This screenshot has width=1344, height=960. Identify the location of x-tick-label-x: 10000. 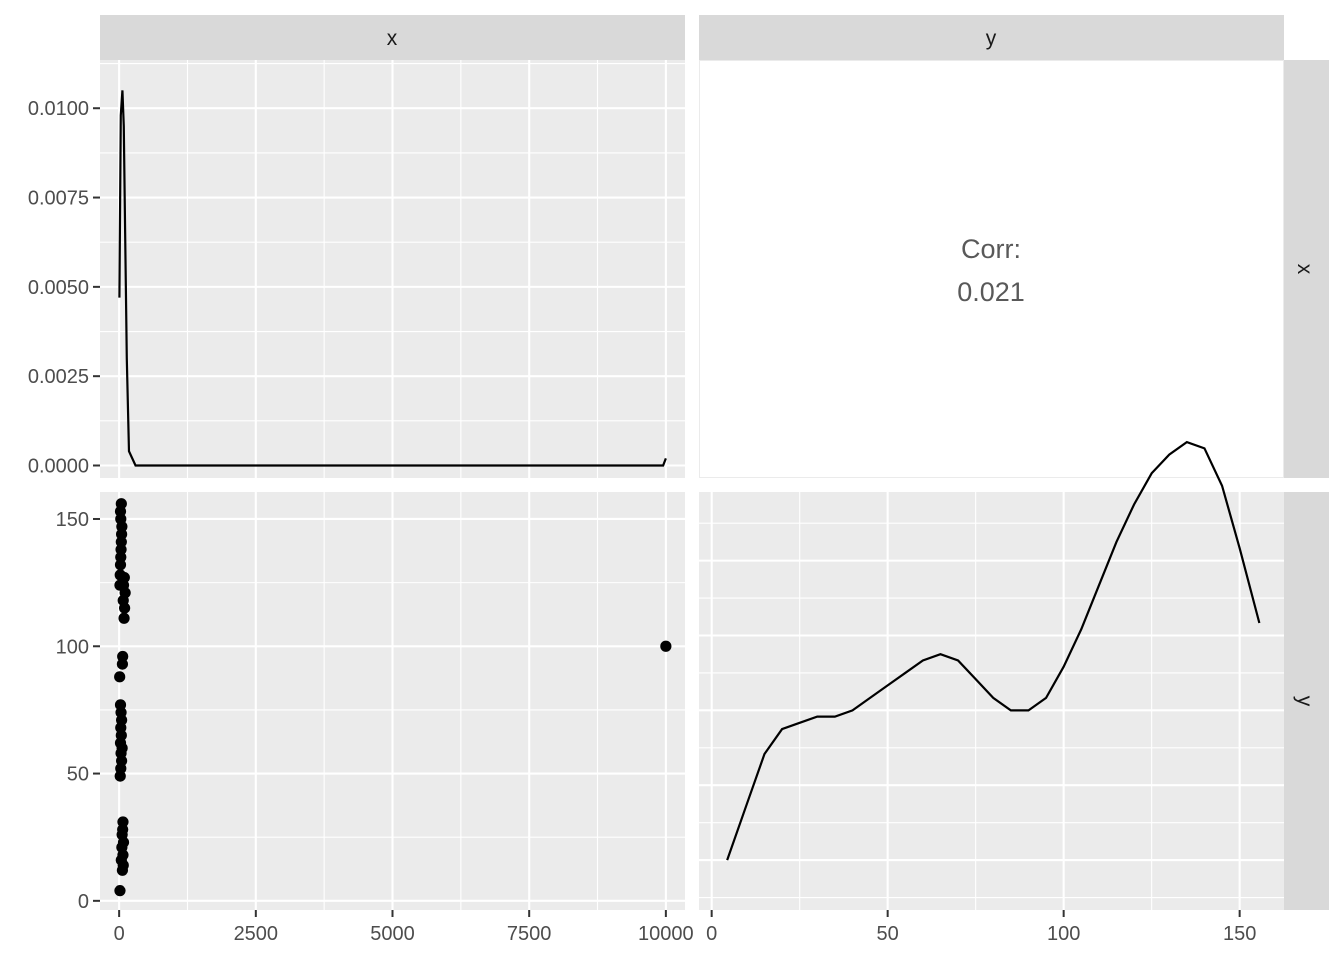
(666, 934).